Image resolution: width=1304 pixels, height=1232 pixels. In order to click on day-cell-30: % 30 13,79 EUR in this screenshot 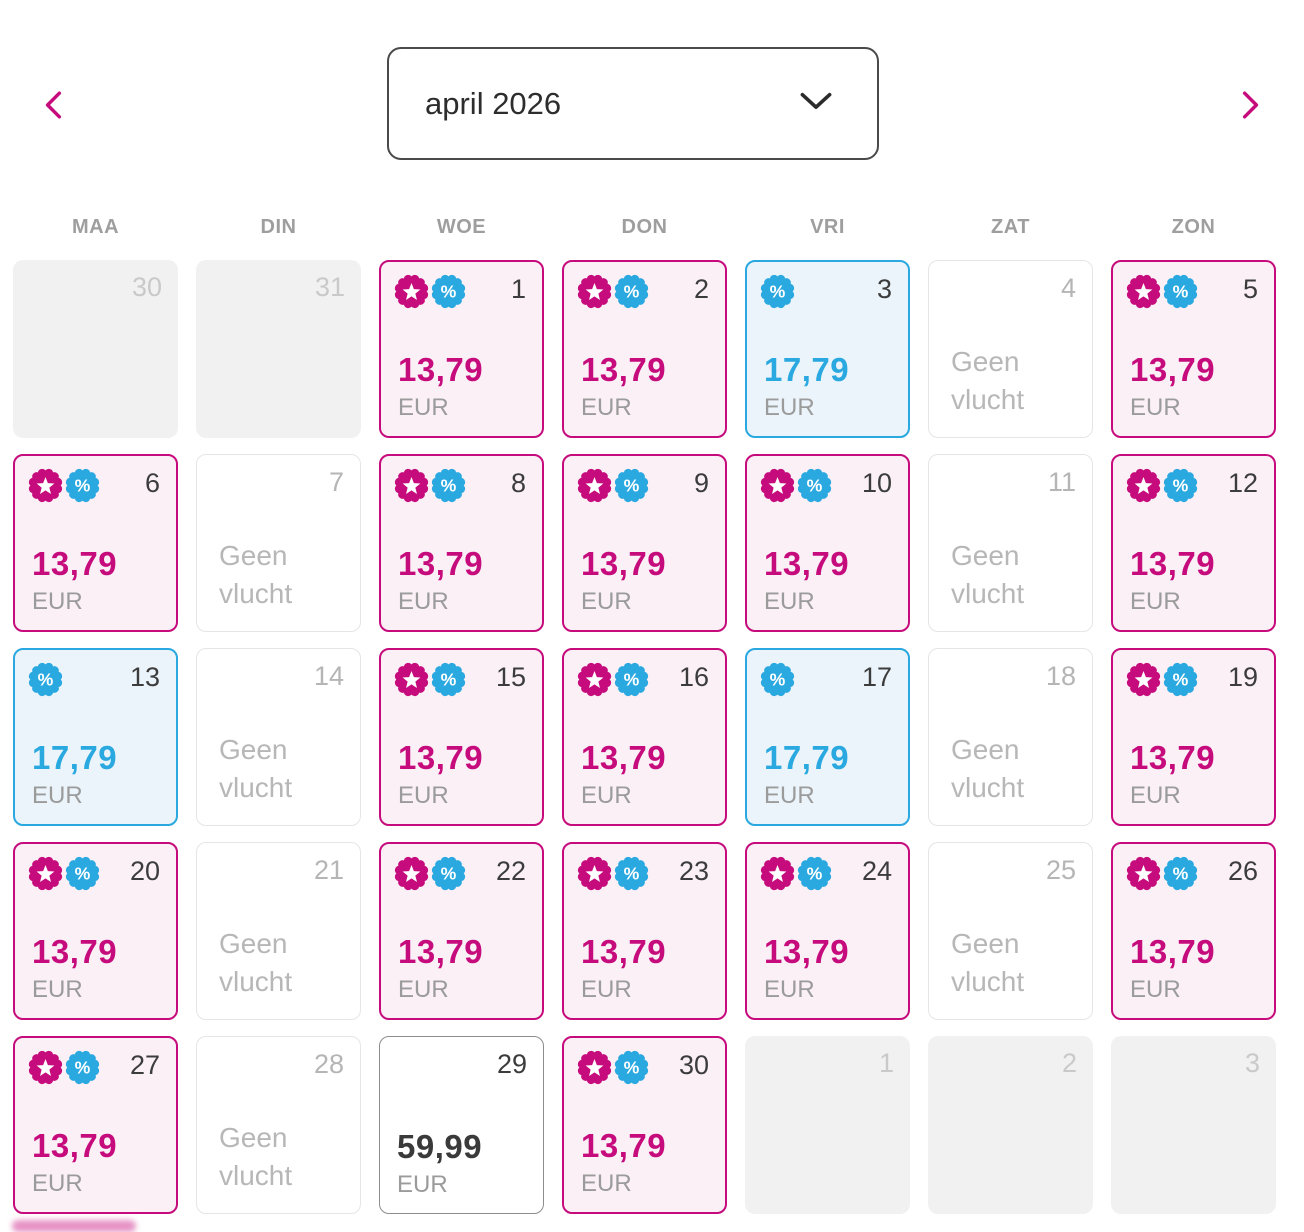, I will do `click(644, 1125)`.